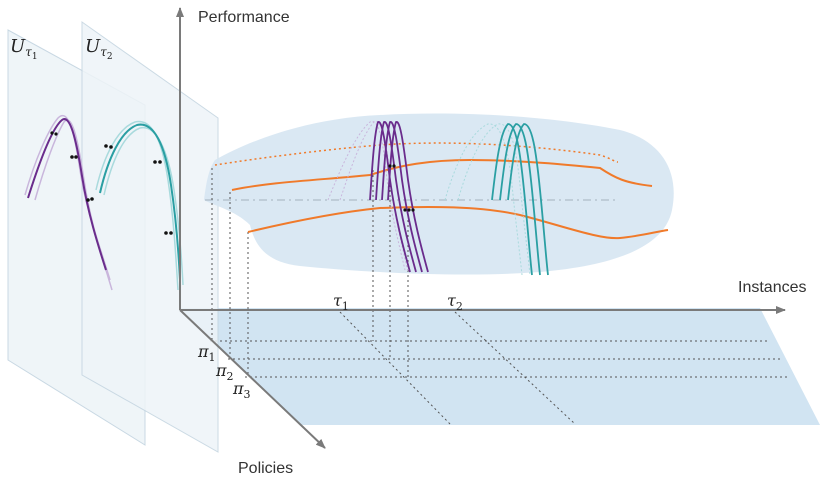 Image resolution: width=830 pixels, height=481 pixels. Describe the element at coordinates (401, 188) in the screenshot. I see `surface-dots` at that location.